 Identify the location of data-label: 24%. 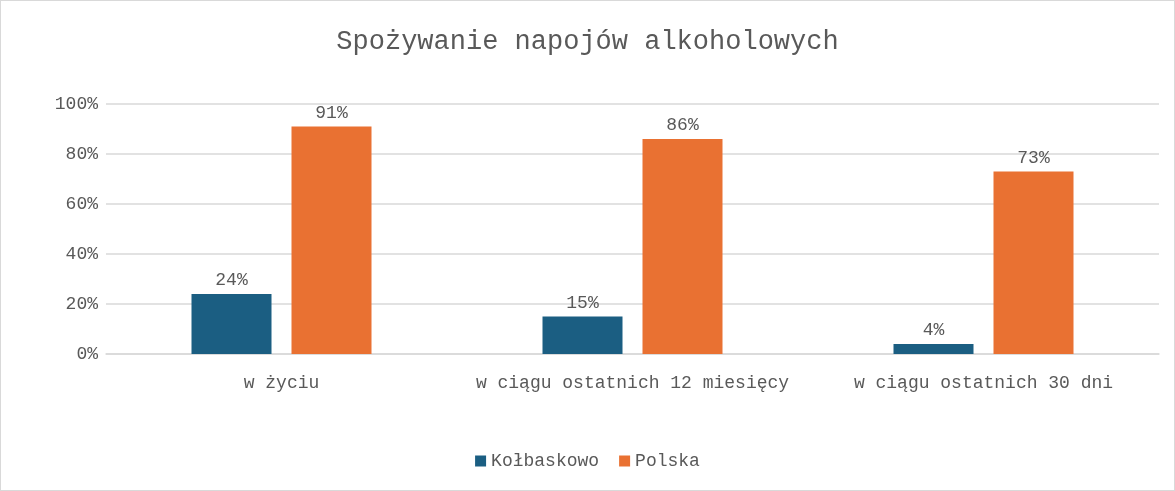
(231, 280).